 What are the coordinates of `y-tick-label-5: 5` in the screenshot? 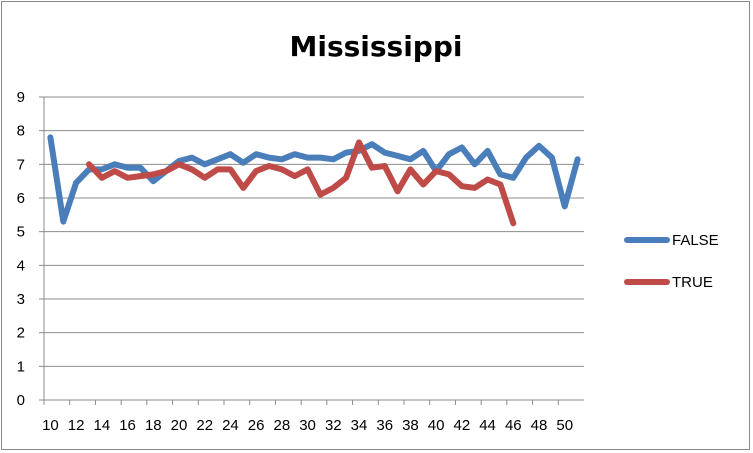 It's located at (21, 232).